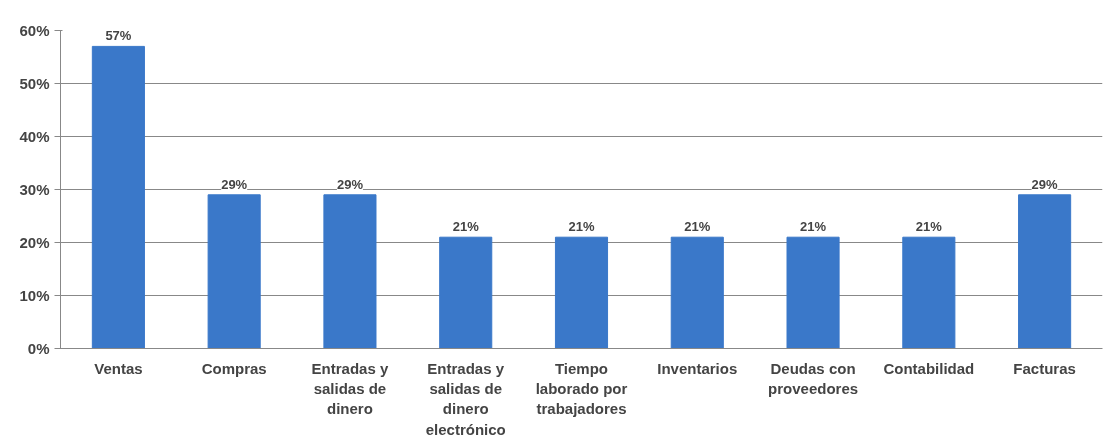 The width and height of the screenshot is (1113, 444). What do you see at coordinates (465, 398) in the screenshot?
I see `x-tick-label: Entradas y salidas de dinero electrónico` at bounding box center [465, 398].